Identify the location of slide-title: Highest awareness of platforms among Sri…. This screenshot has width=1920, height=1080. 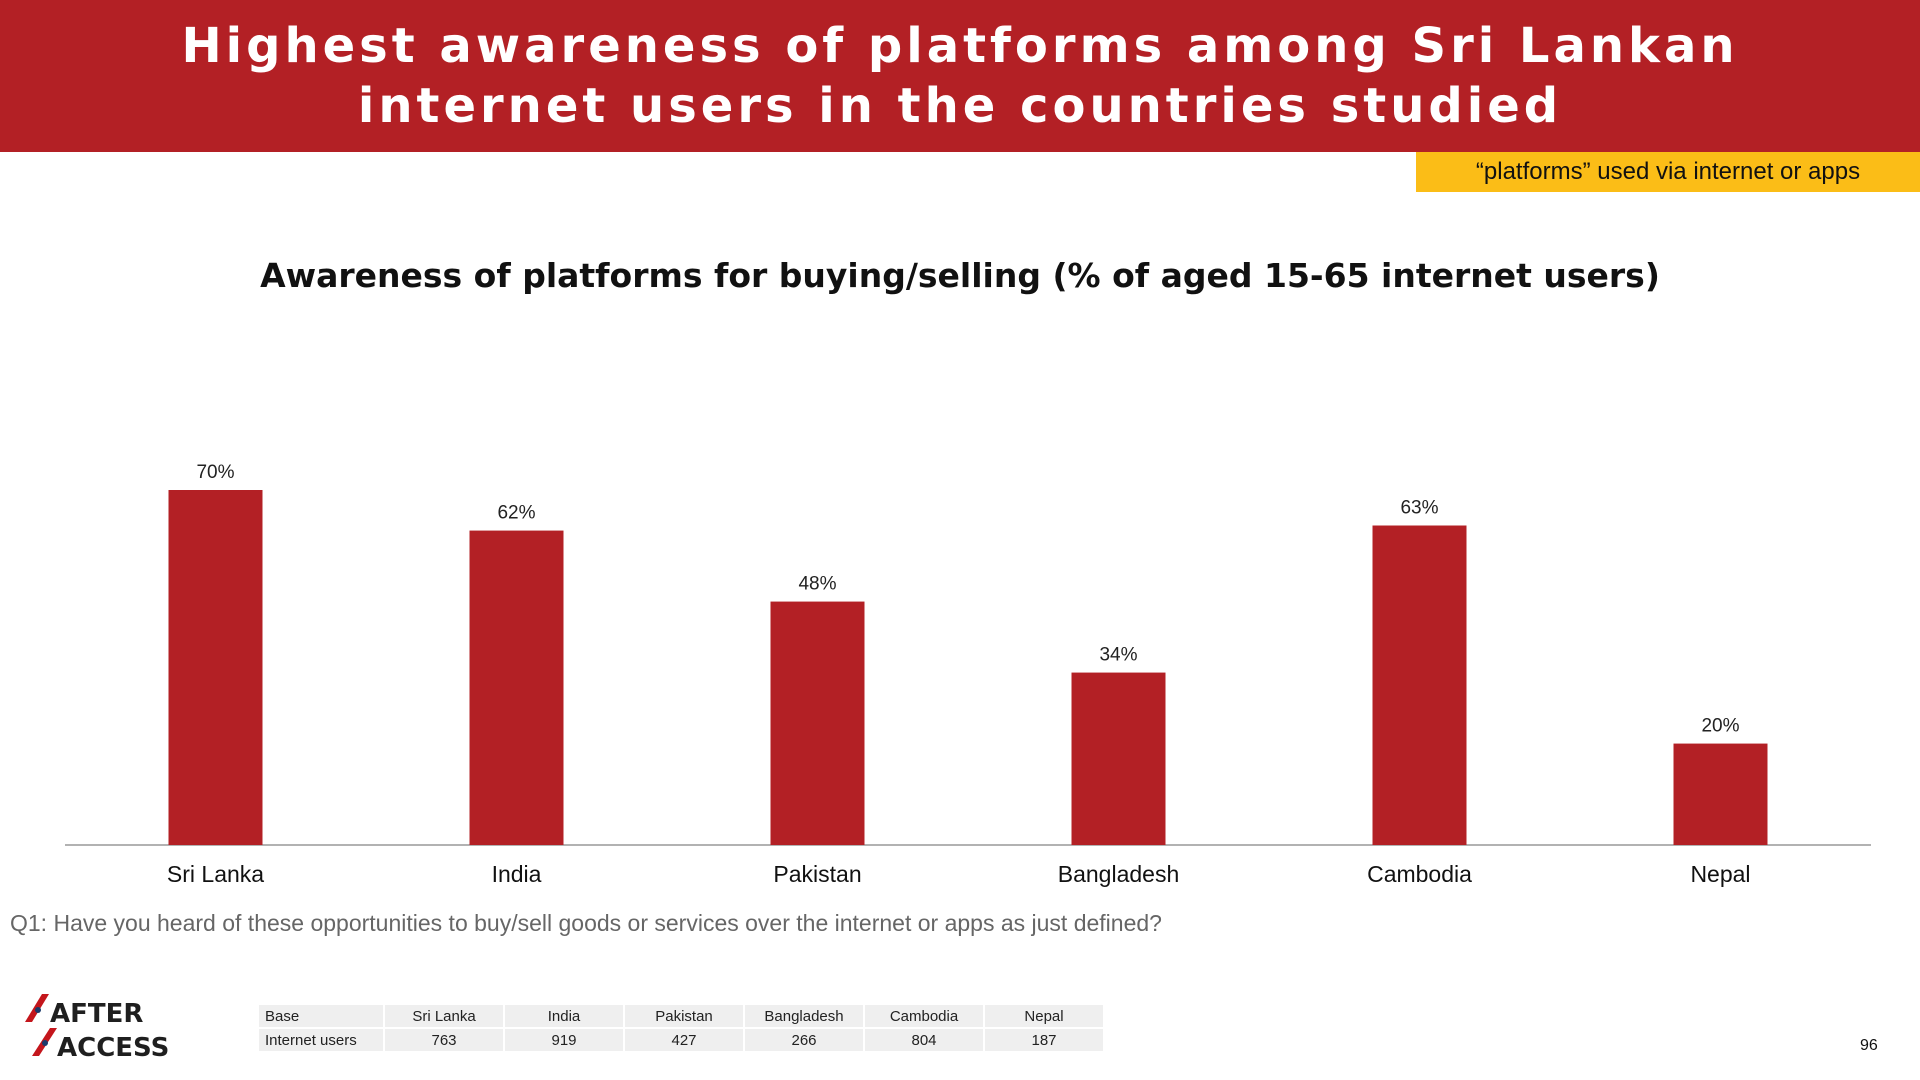
(960, 76).